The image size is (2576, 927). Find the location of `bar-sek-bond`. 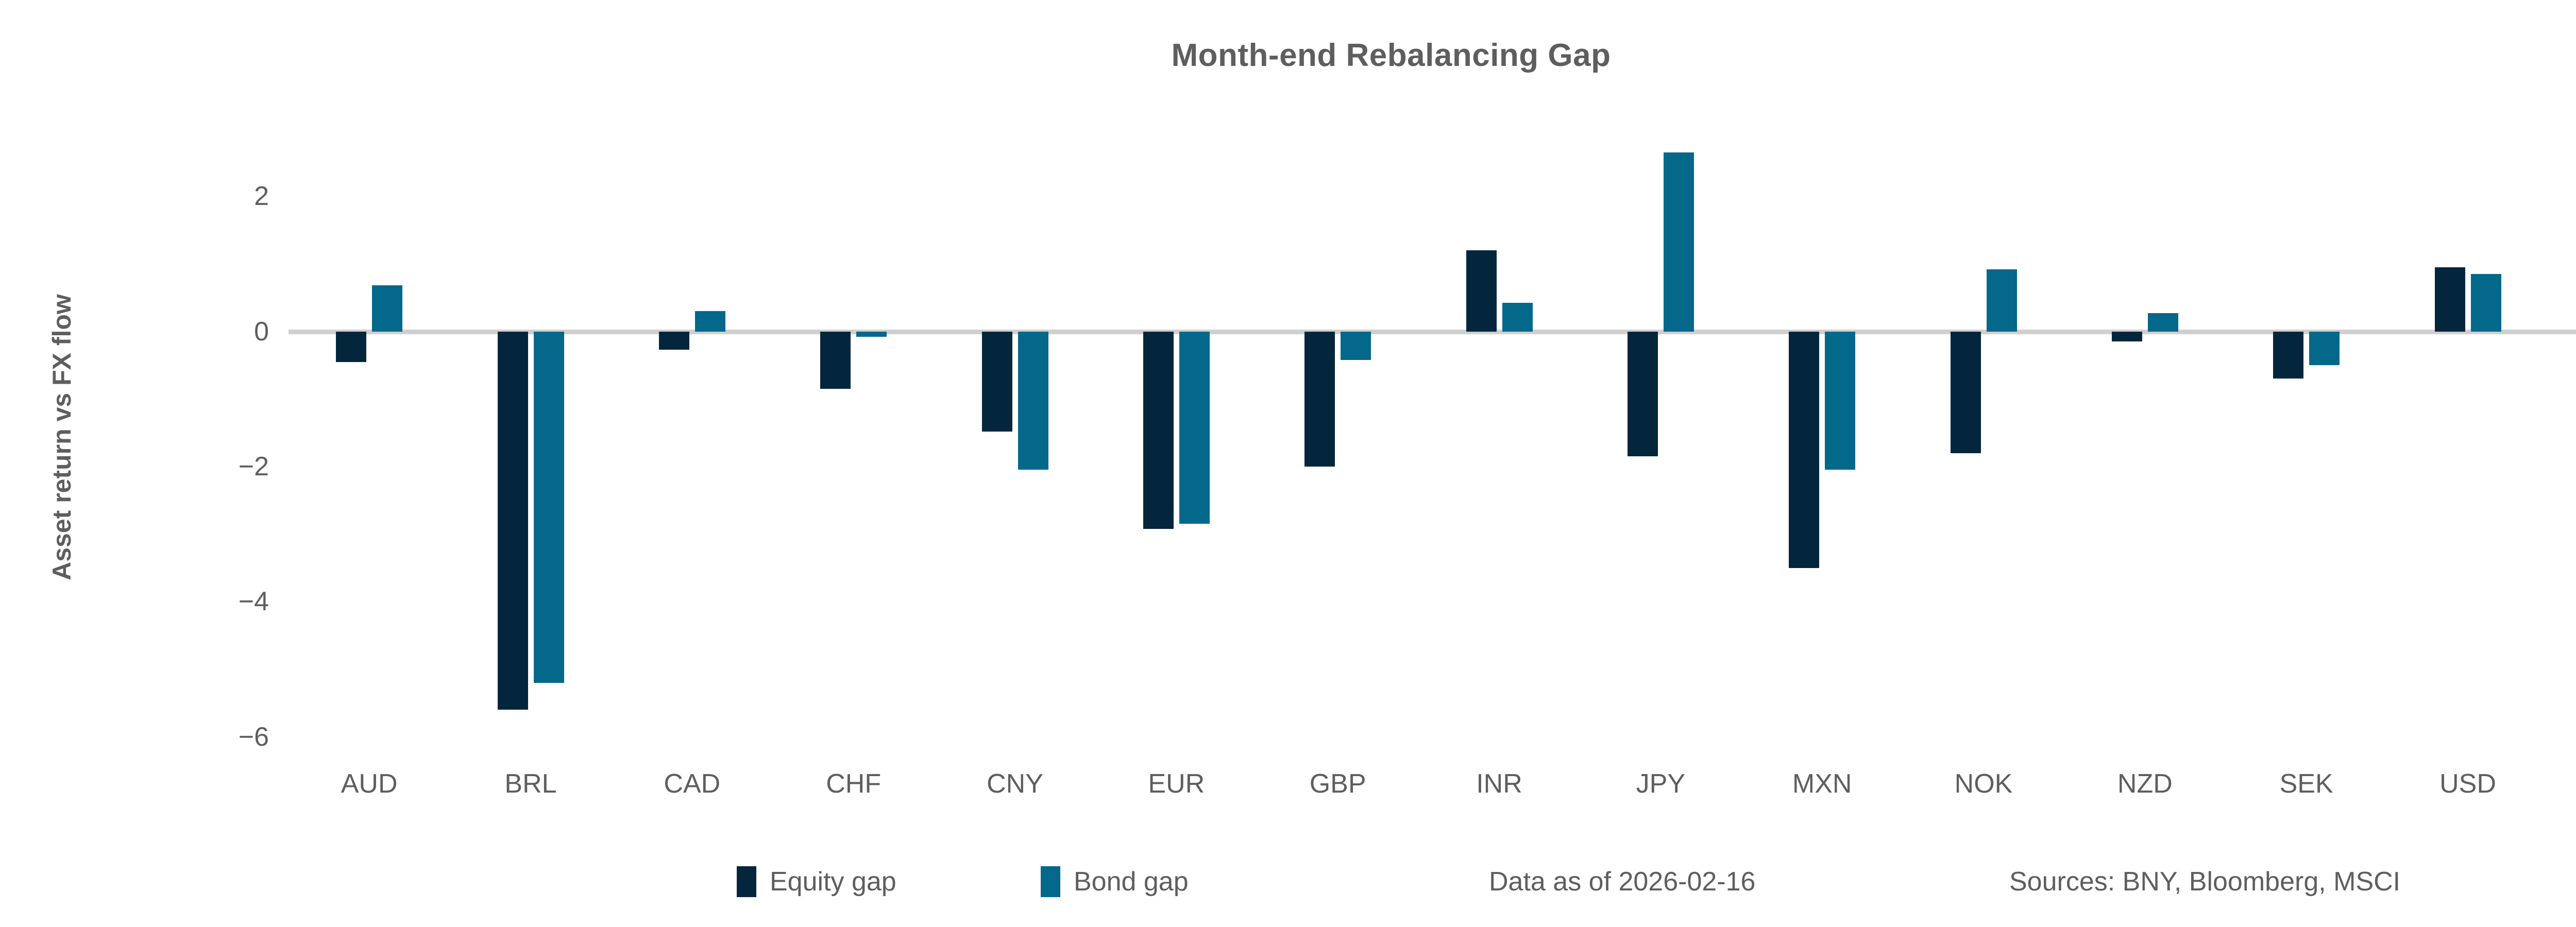

bar-sek-bond is located at coordinates (2324, 349).